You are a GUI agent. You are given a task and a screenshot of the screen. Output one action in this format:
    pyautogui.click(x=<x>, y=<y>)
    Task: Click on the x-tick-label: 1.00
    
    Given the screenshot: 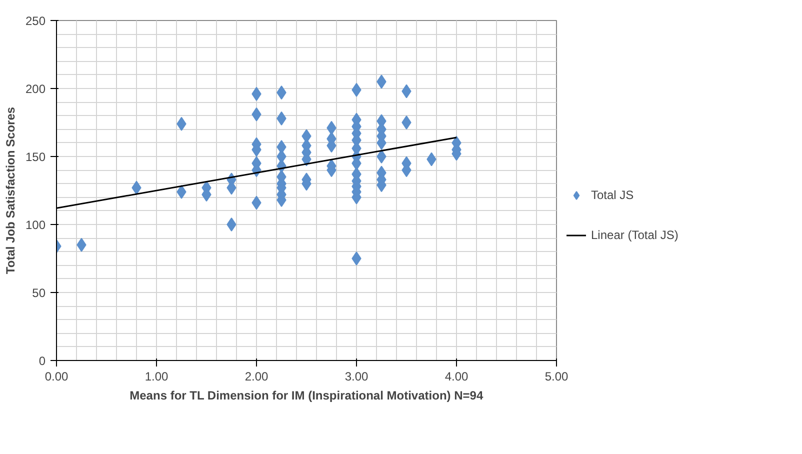 What is the action you would take?
    pyautogui.click(x=156, y=377)
    